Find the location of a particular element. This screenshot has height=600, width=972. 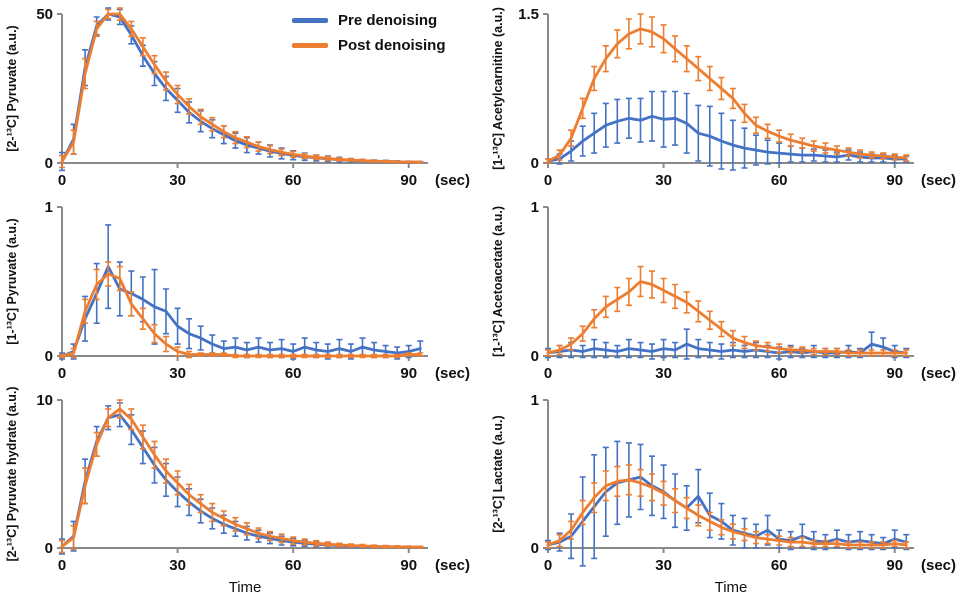

y-tick-label: 50 is located at coordinates (44, 14).